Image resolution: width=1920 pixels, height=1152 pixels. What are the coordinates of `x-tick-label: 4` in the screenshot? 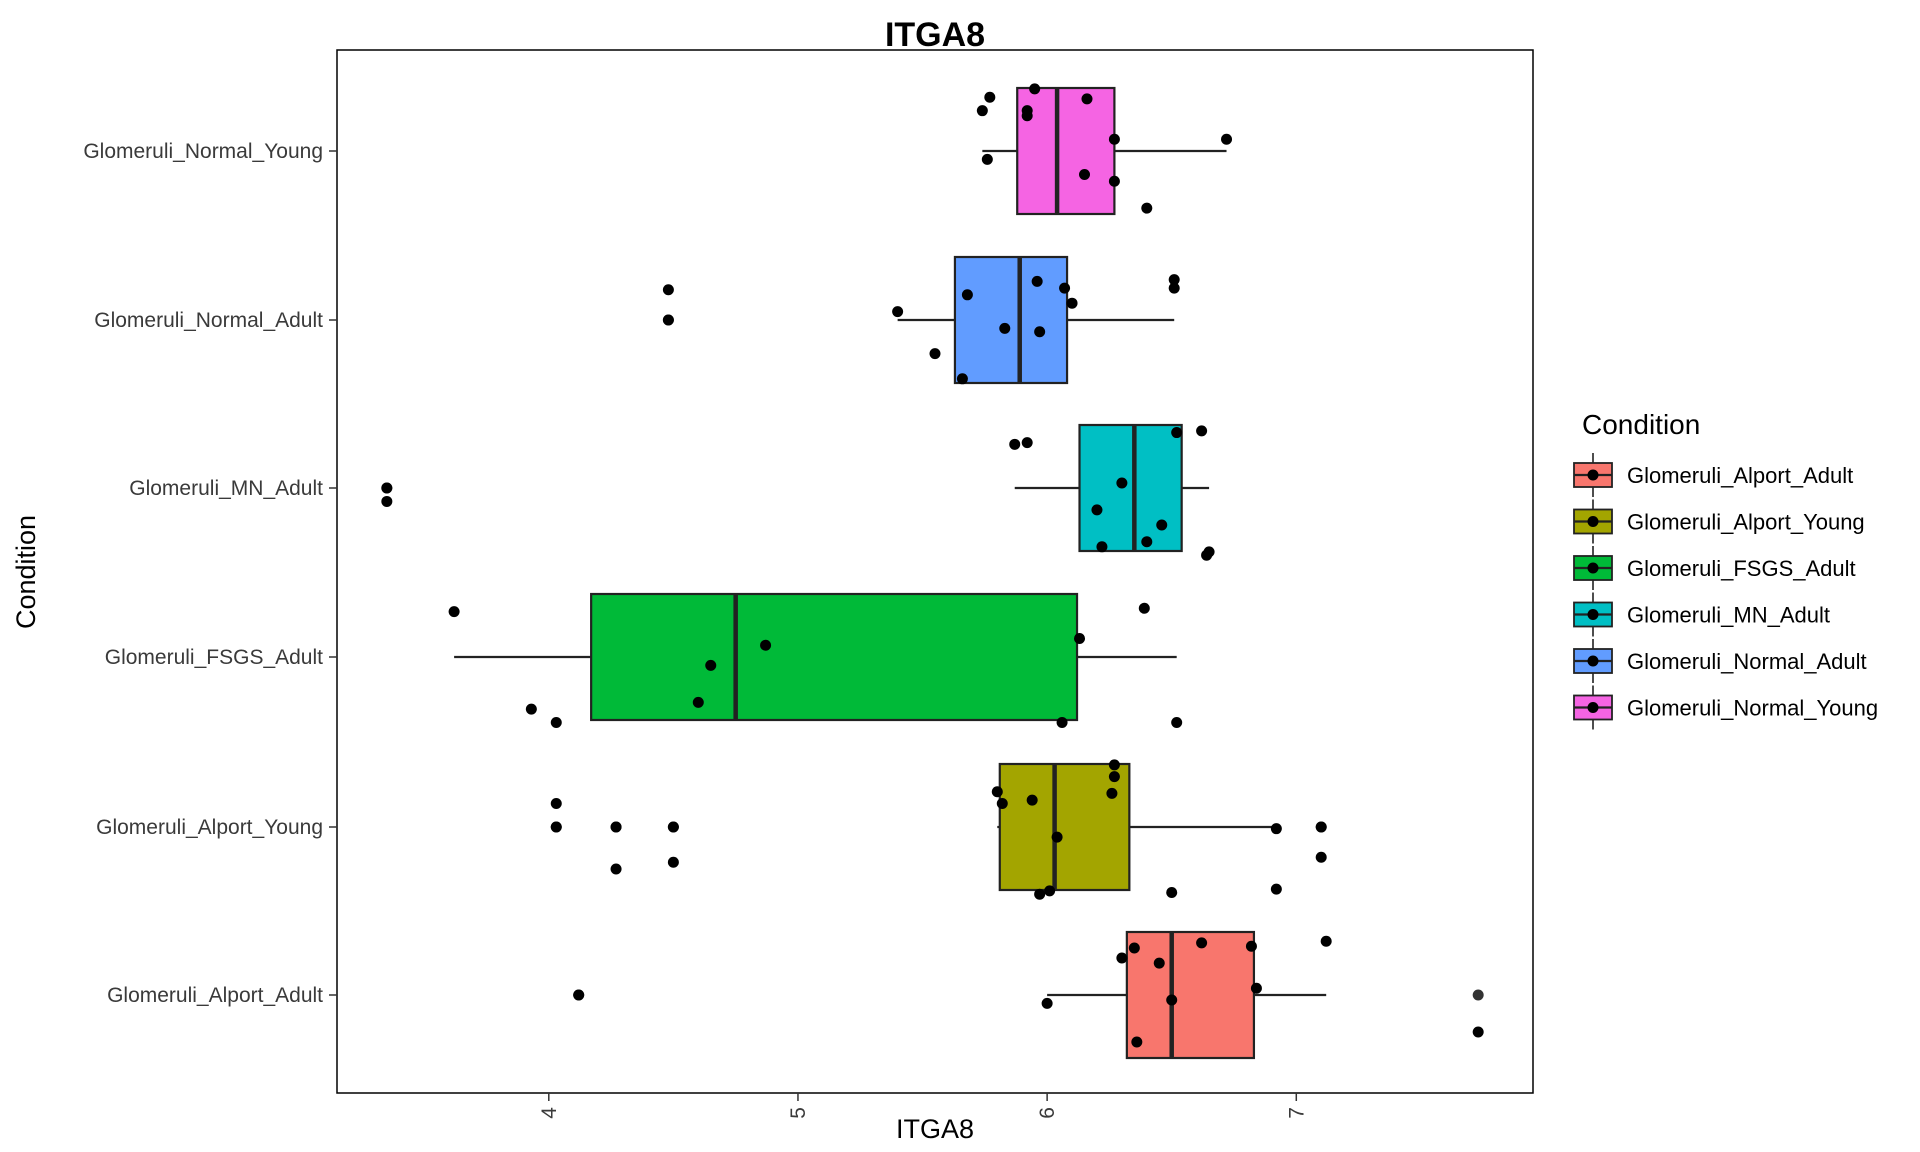 It's located at (549, 1113).